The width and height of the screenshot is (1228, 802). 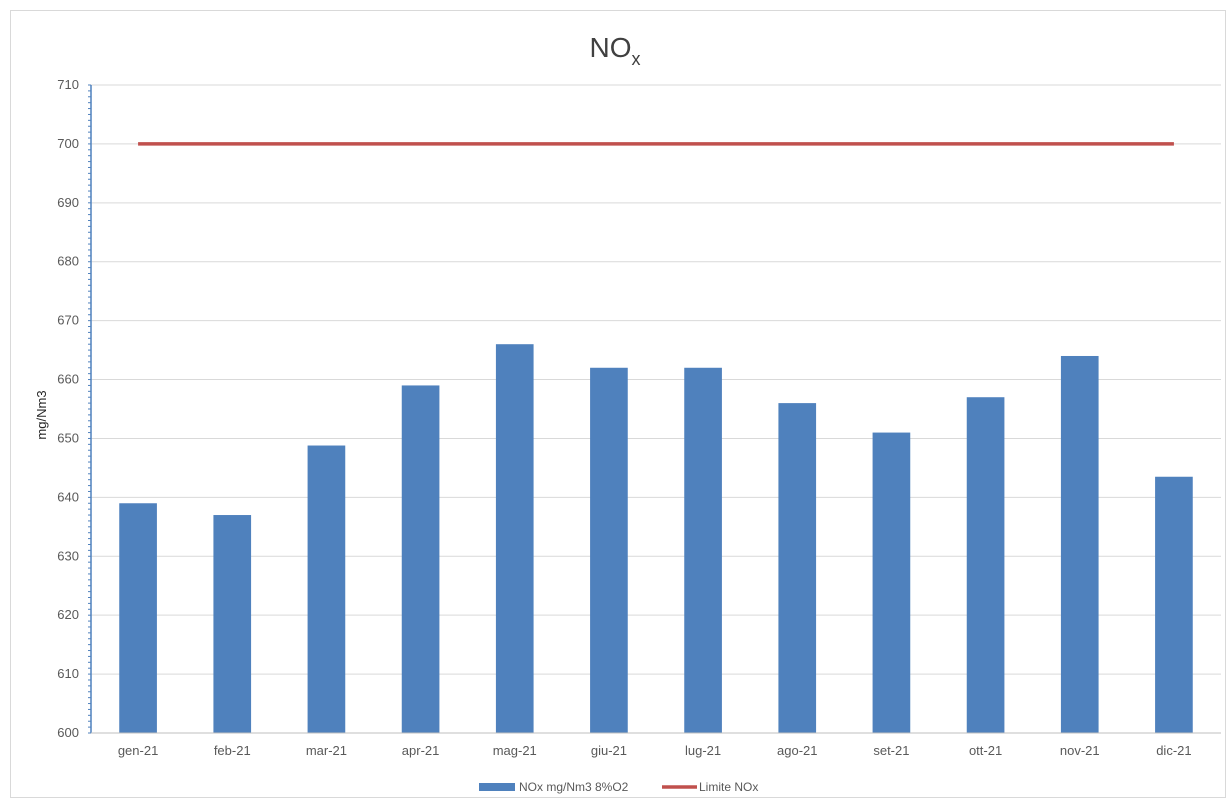 What do you see at coordinates (68, 614) in the screenshot?
I see `y-tick-label: 620` at bounding box center [68, 614].